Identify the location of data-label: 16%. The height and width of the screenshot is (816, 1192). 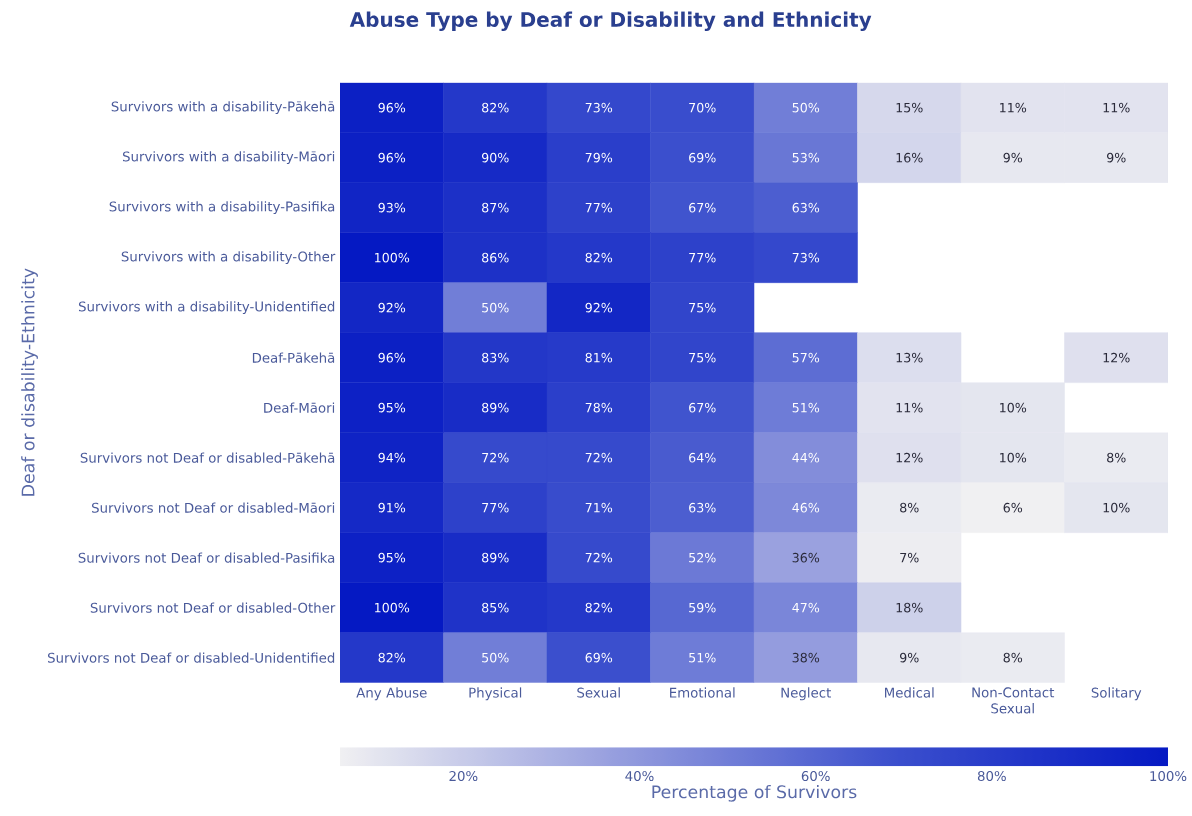
(909, 157).